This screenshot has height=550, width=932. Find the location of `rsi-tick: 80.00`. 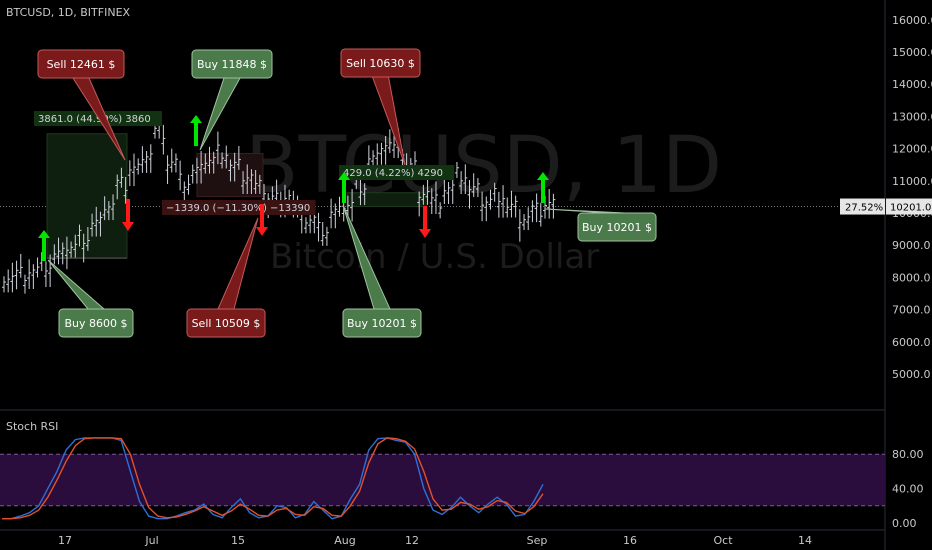

rsi-tick: 80.00 is located at coordinates (908, 454).